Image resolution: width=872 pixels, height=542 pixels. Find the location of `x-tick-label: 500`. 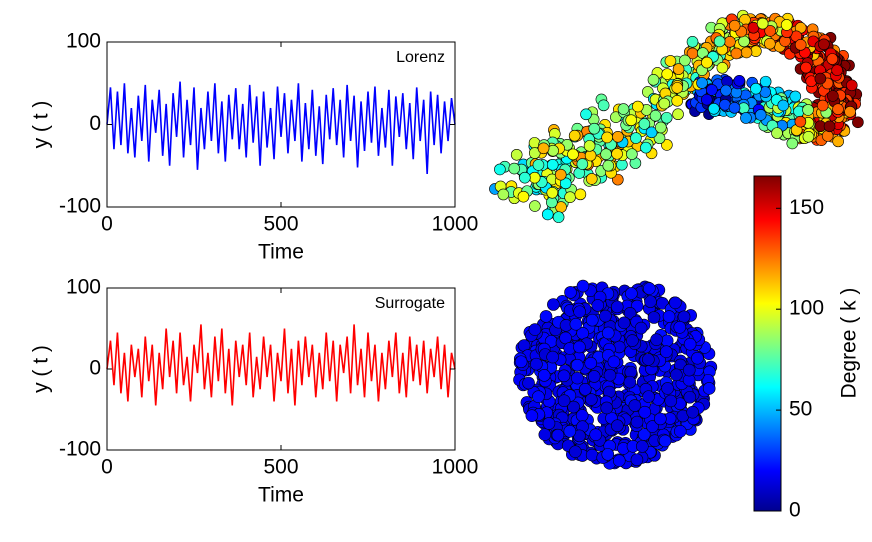

x-tick-label: 500 is located at coordinates (280, 467).